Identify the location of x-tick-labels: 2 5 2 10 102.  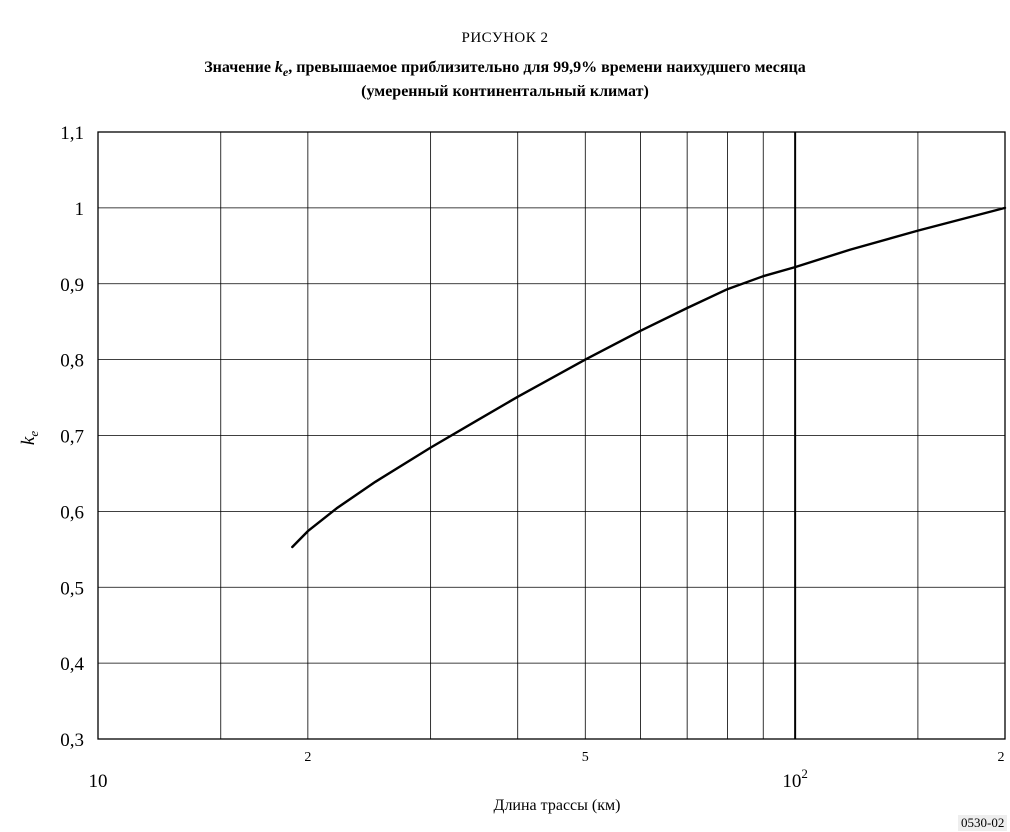
(547, 771).